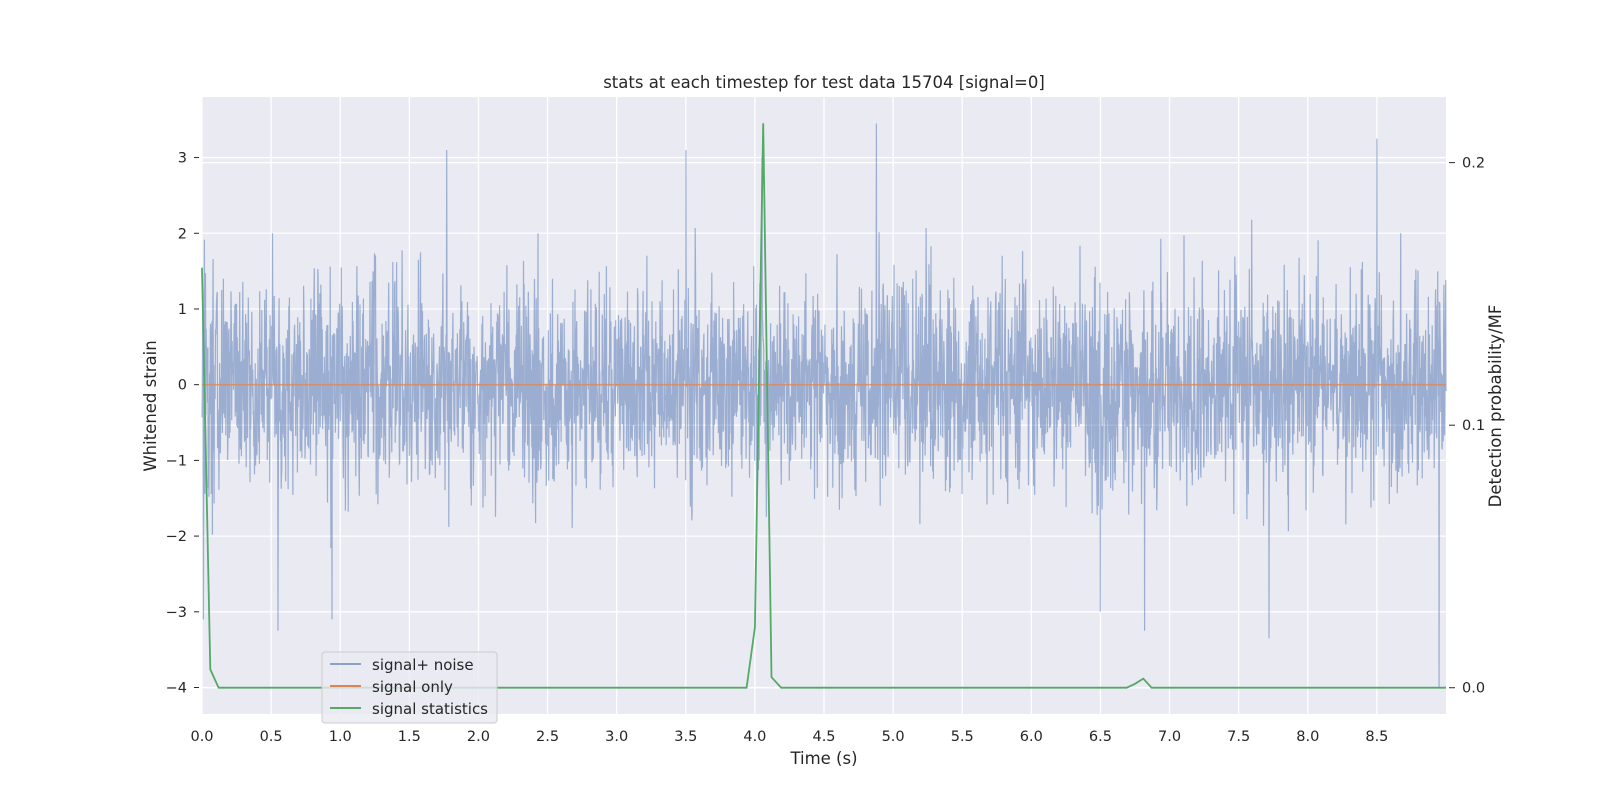  I want to click on x-tick-label: 3.5, so click(685, 737).